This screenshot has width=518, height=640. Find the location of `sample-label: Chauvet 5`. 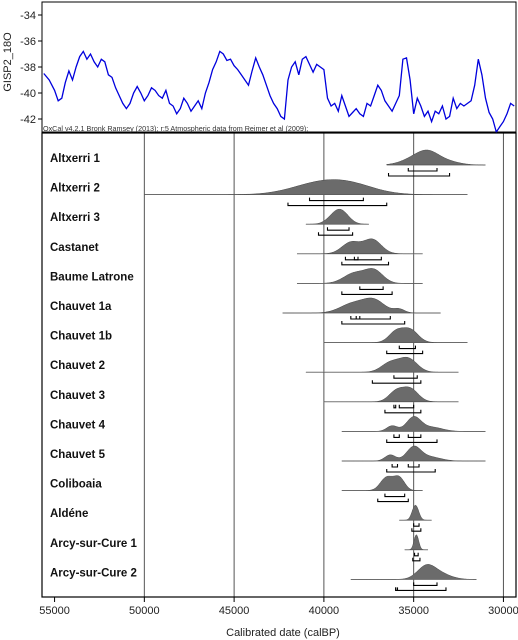

sample-label: Chauvet 5 is located at coordinates (78, 455).